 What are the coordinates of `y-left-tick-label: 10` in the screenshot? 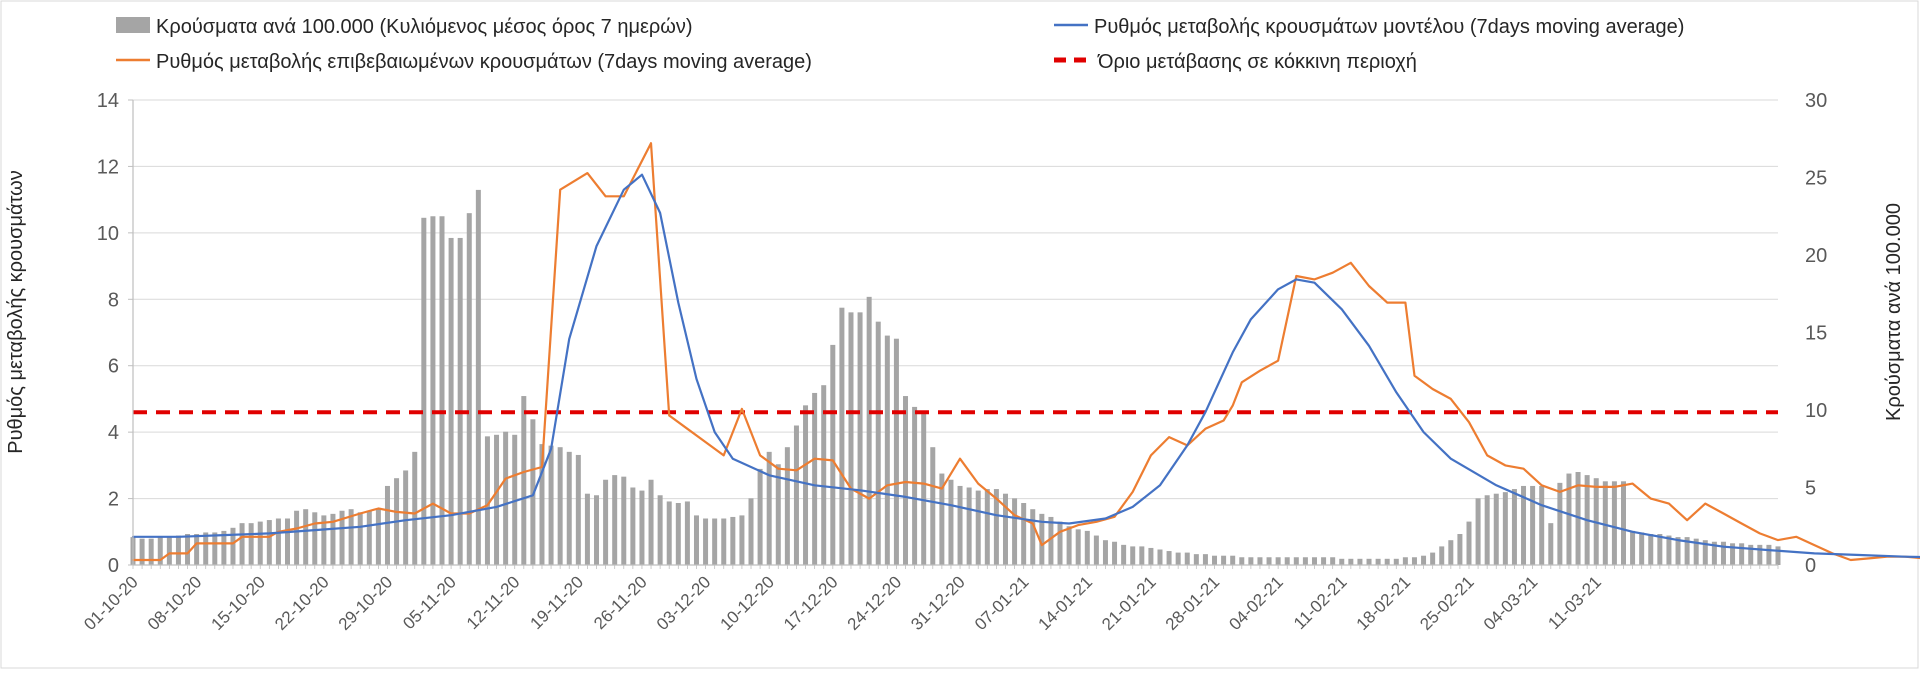 It's located at (108, 234).